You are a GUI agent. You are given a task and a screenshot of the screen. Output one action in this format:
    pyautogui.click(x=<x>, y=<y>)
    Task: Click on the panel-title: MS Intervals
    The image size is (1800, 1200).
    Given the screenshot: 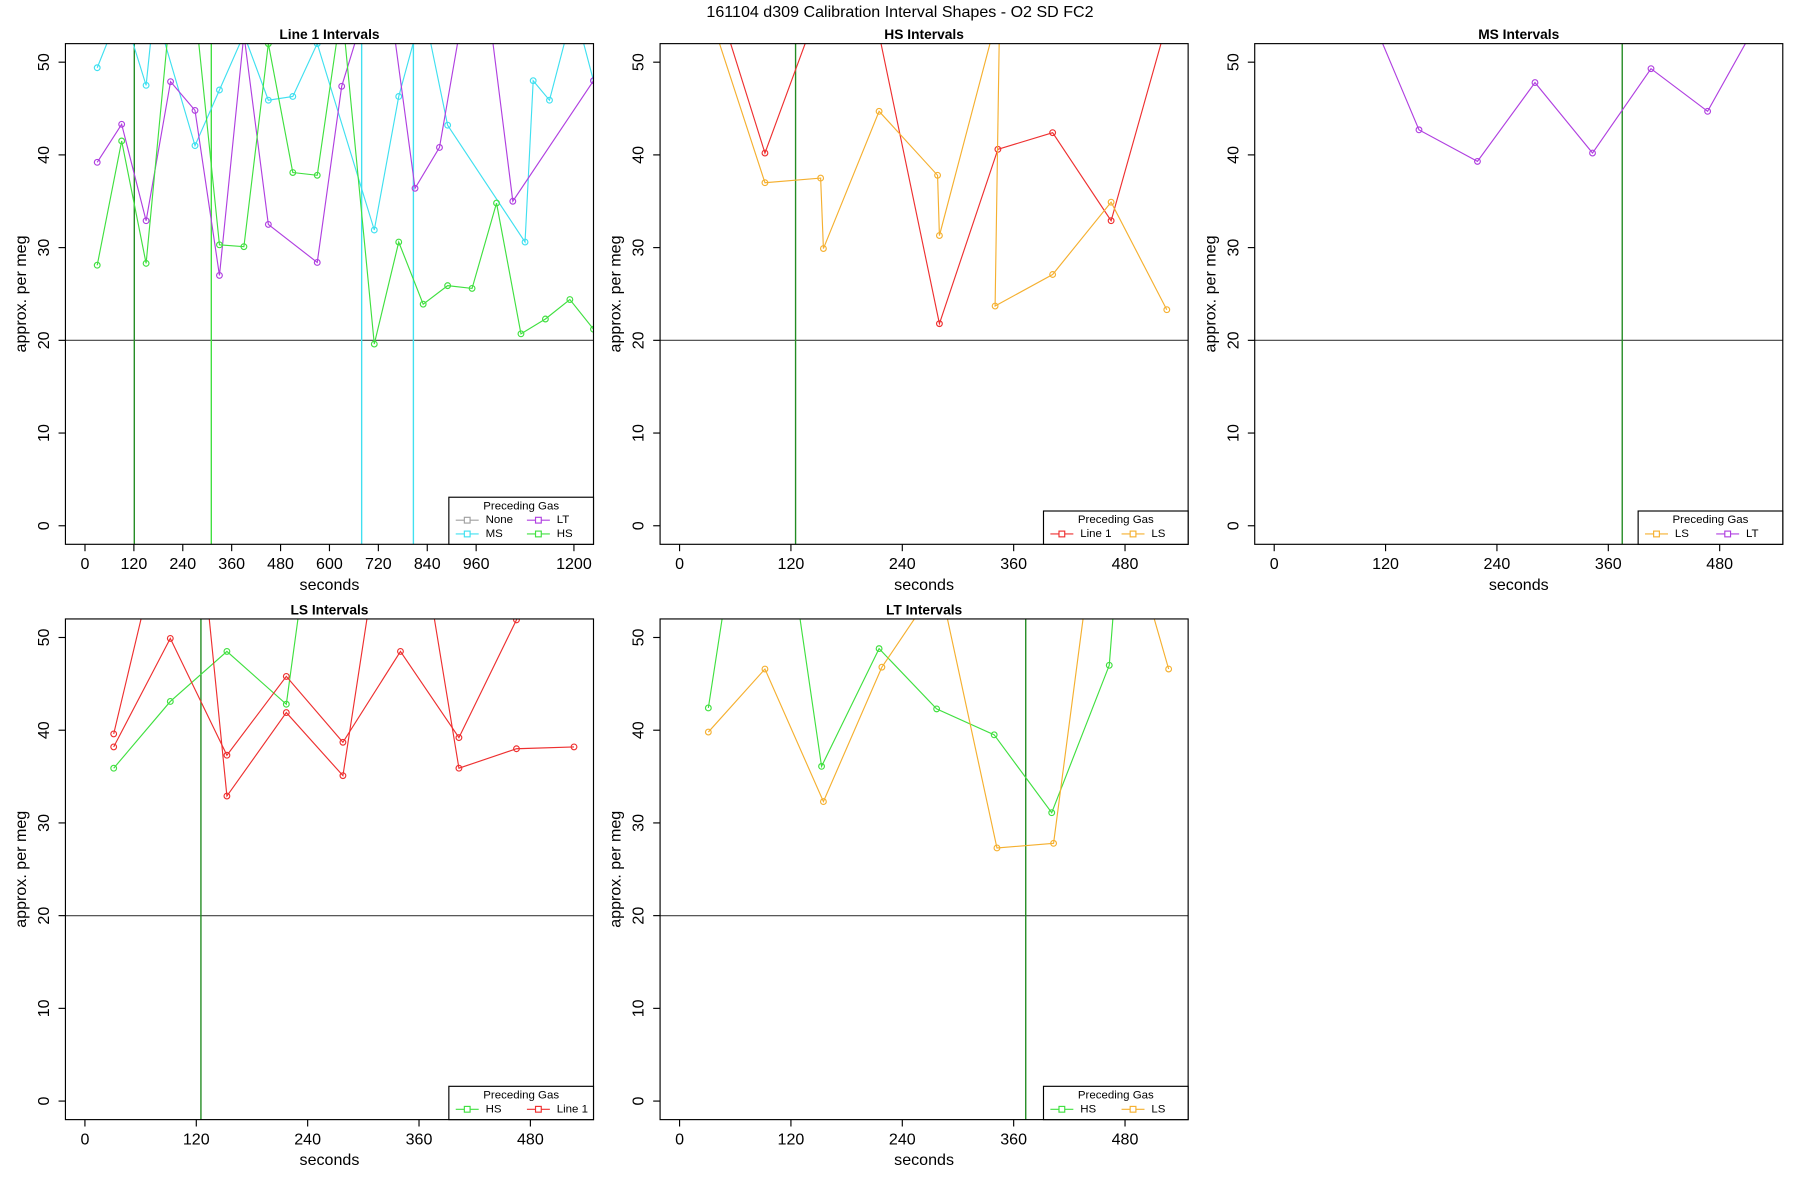 What is the action you would take?
    pyautogui.click(x=1518, y=34)
    